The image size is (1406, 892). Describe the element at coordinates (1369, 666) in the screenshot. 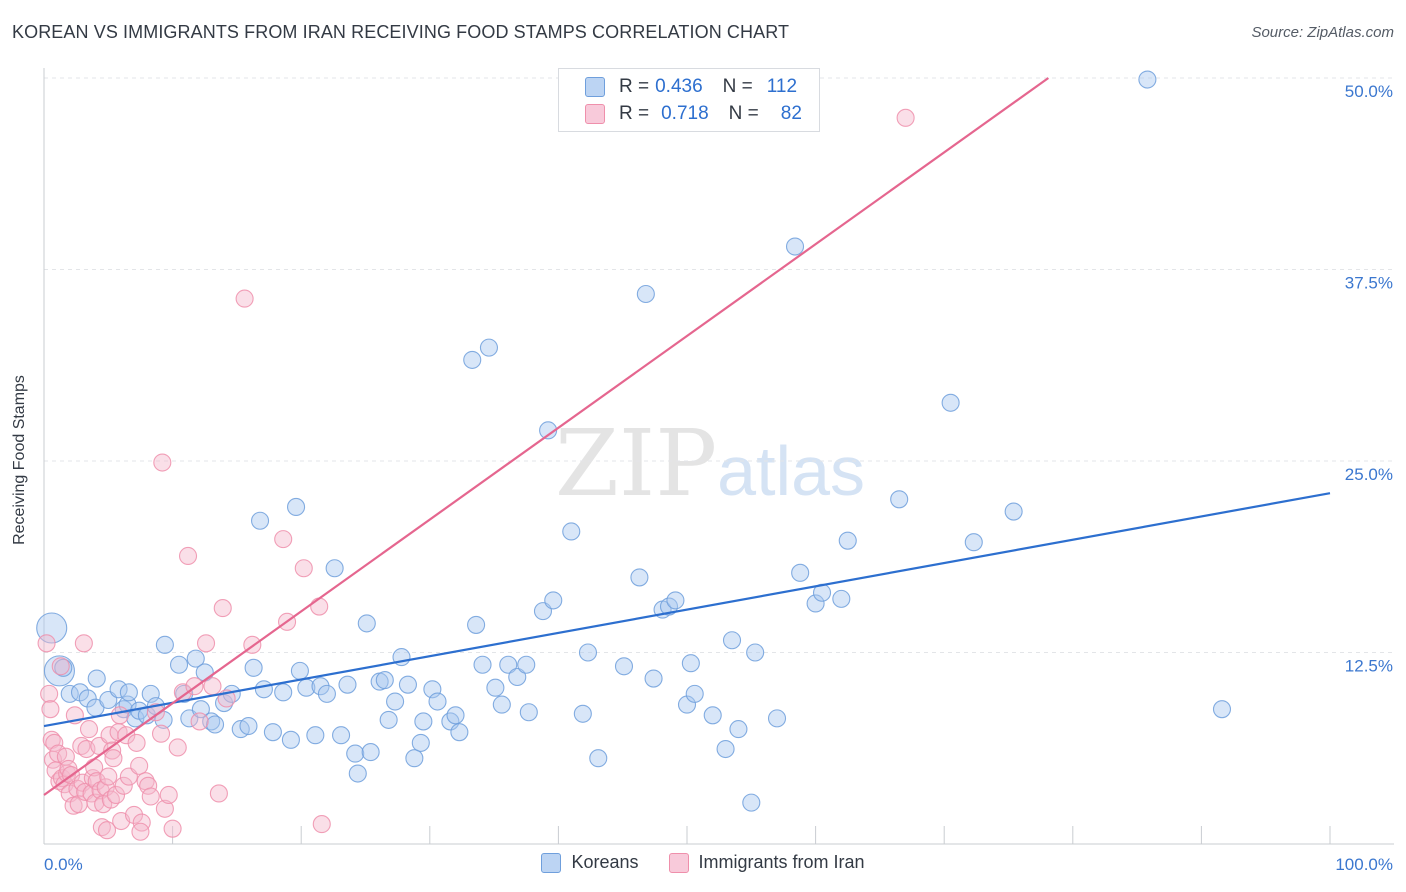

I see `y-tick-label: 12.5%` at that location.